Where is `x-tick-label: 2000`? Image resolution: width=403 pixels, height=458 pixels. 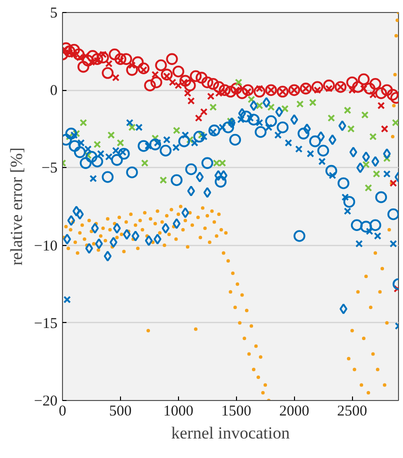
x-tick-label: 2000 is located at coordinates (294, 412).